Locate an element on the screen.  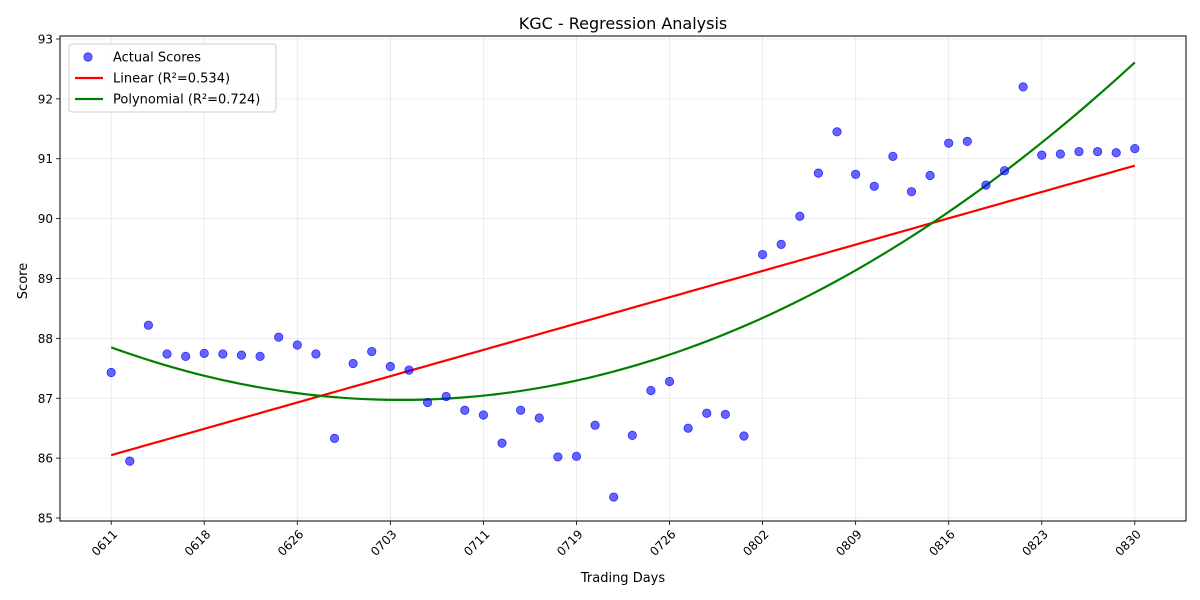
legend-box is located at coordinates (172, 78).